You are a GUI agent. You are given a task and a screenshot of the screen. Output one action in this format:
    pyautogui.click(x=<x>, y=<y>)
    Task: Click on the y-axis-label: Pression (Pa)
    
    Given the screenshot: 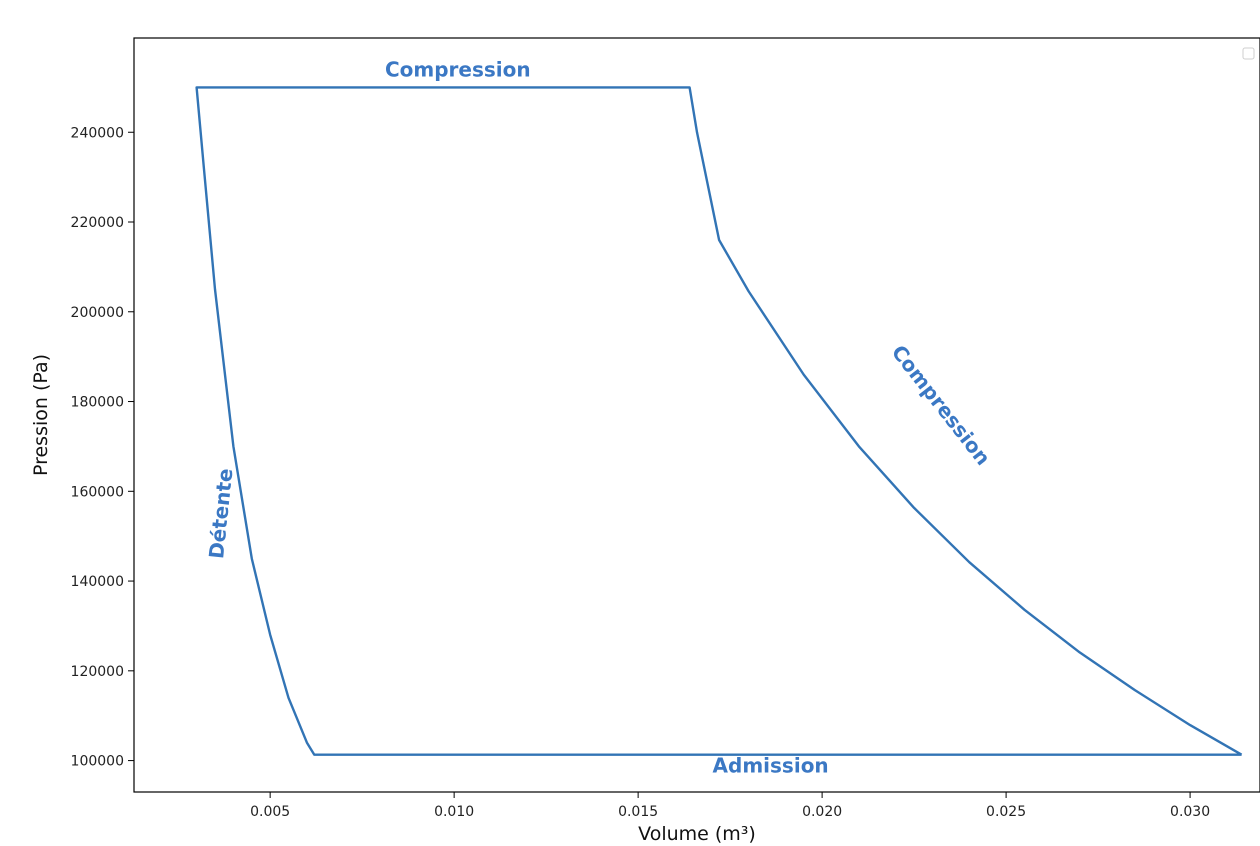 What is the action you would take?
    pyautogui.click(x=41, y=415)
    